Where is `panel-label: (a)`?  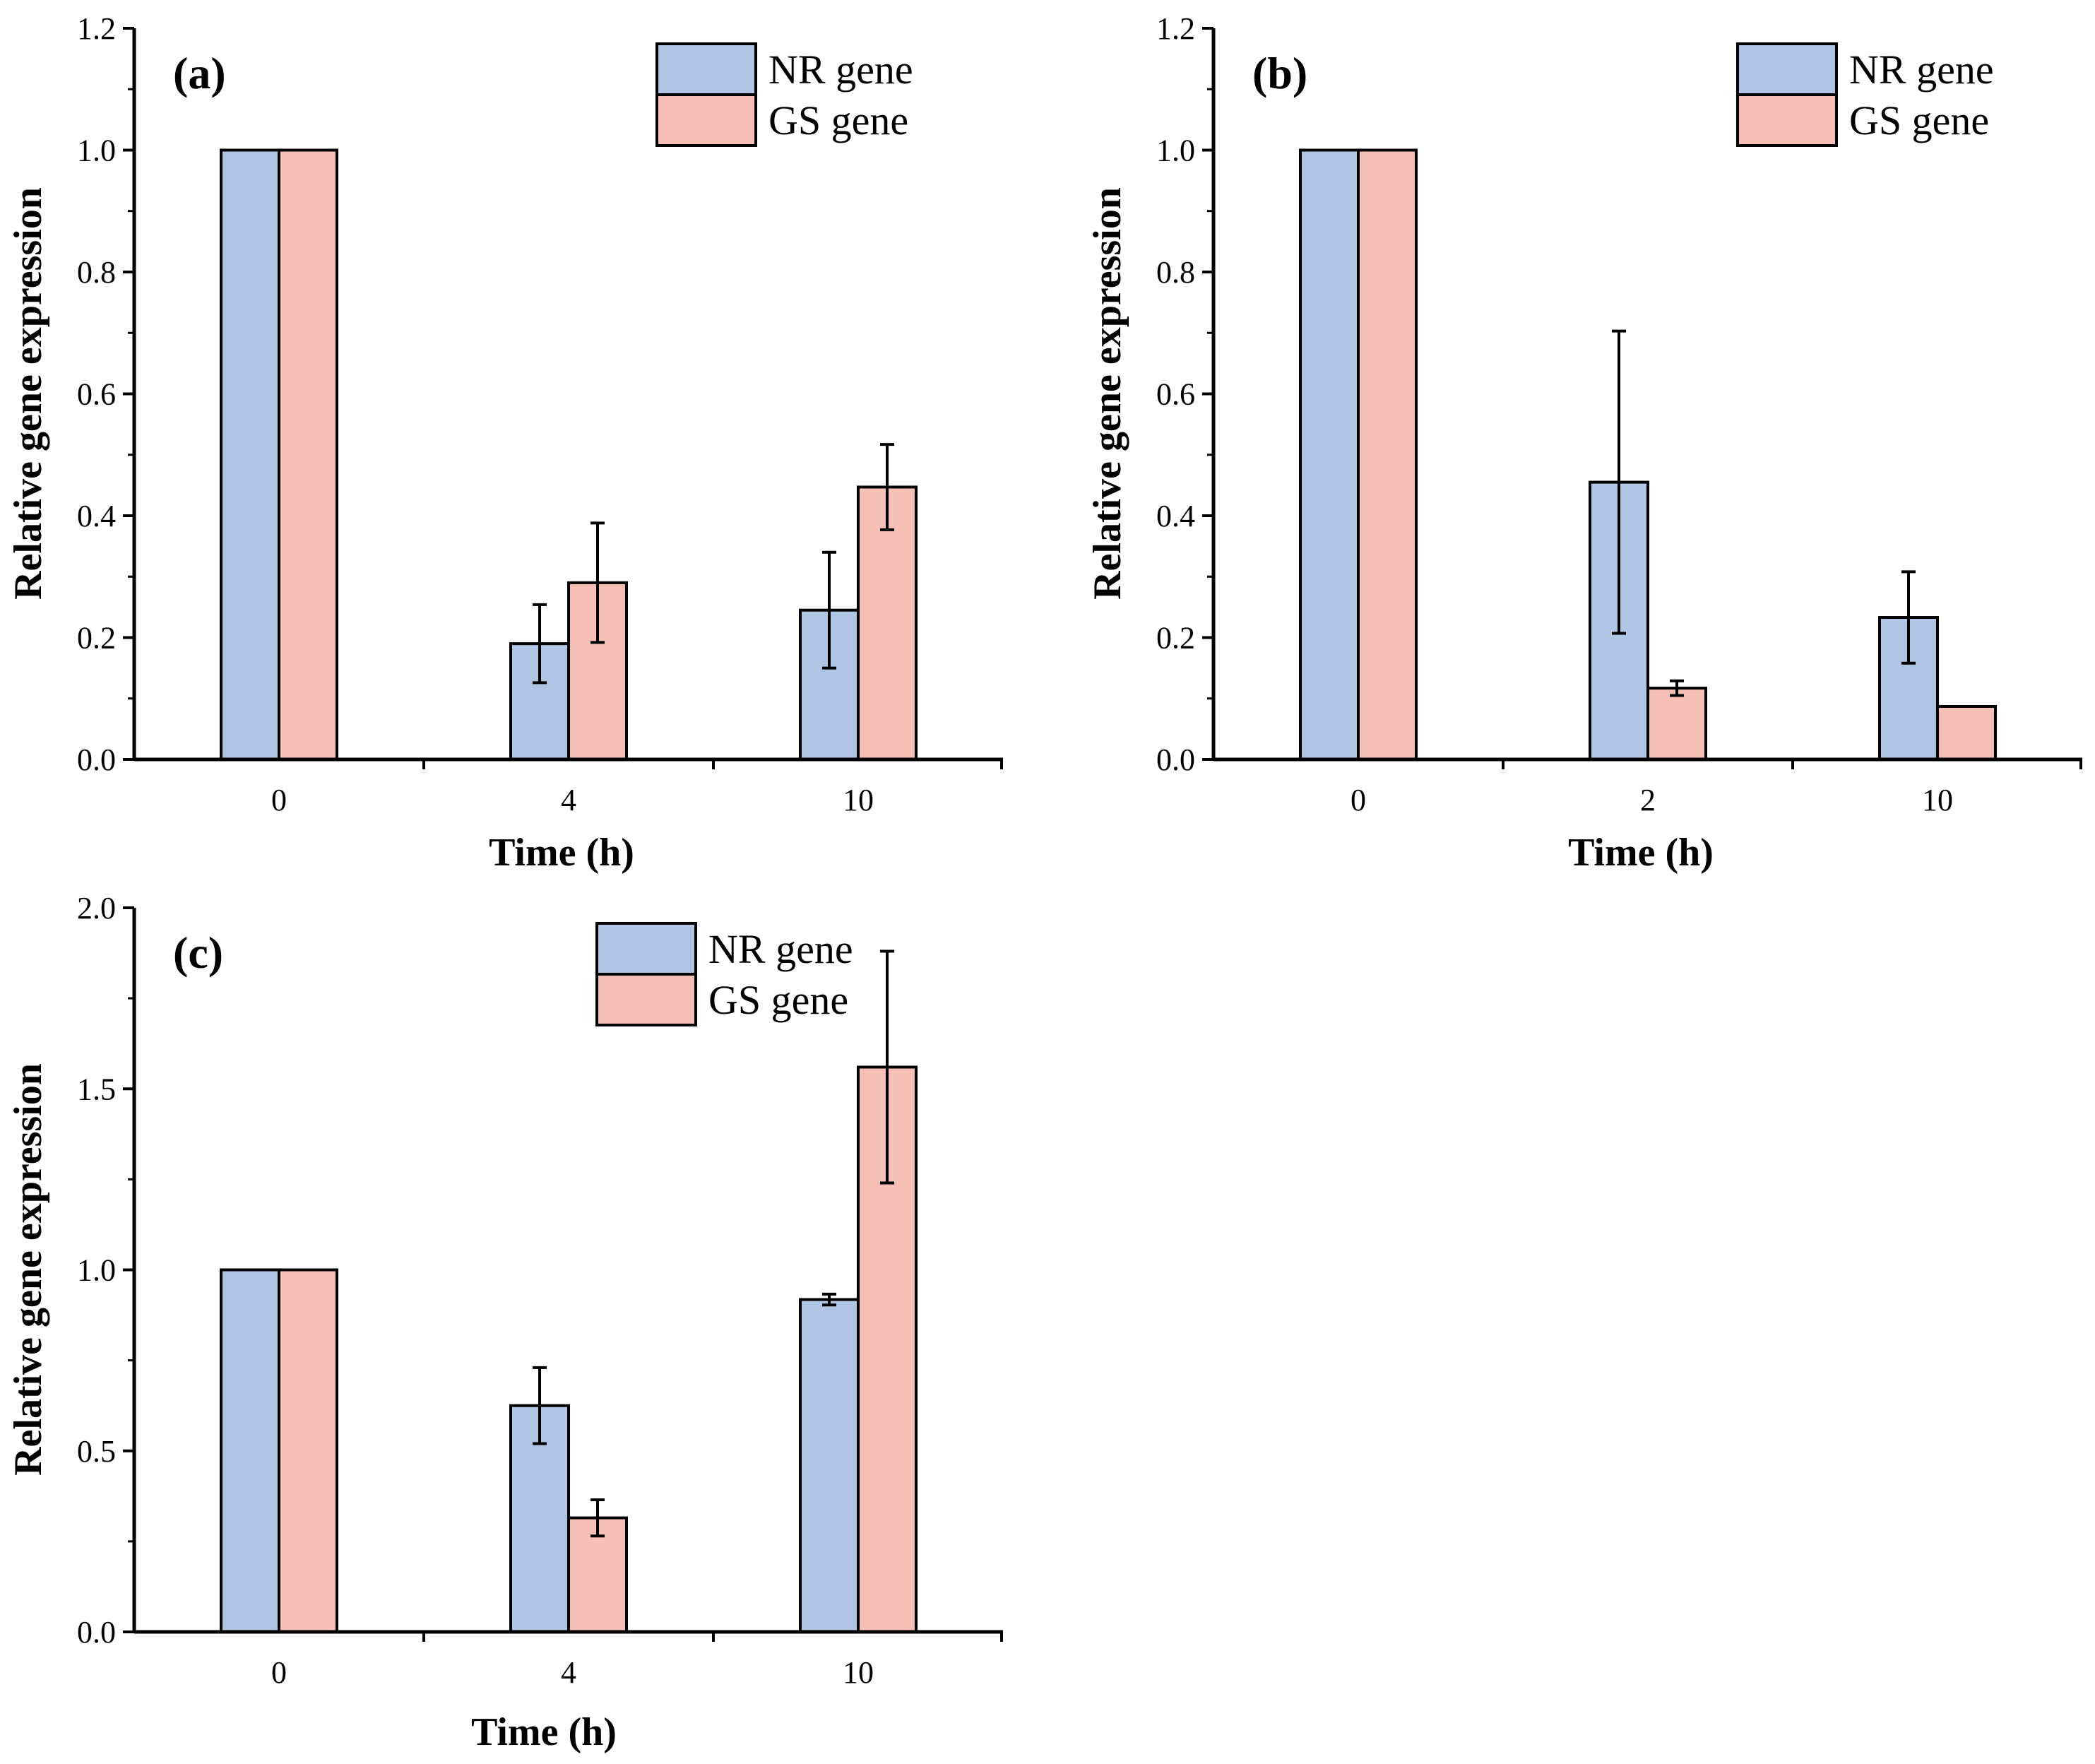
panel-label: (a) is located at coordinates (199, 73).